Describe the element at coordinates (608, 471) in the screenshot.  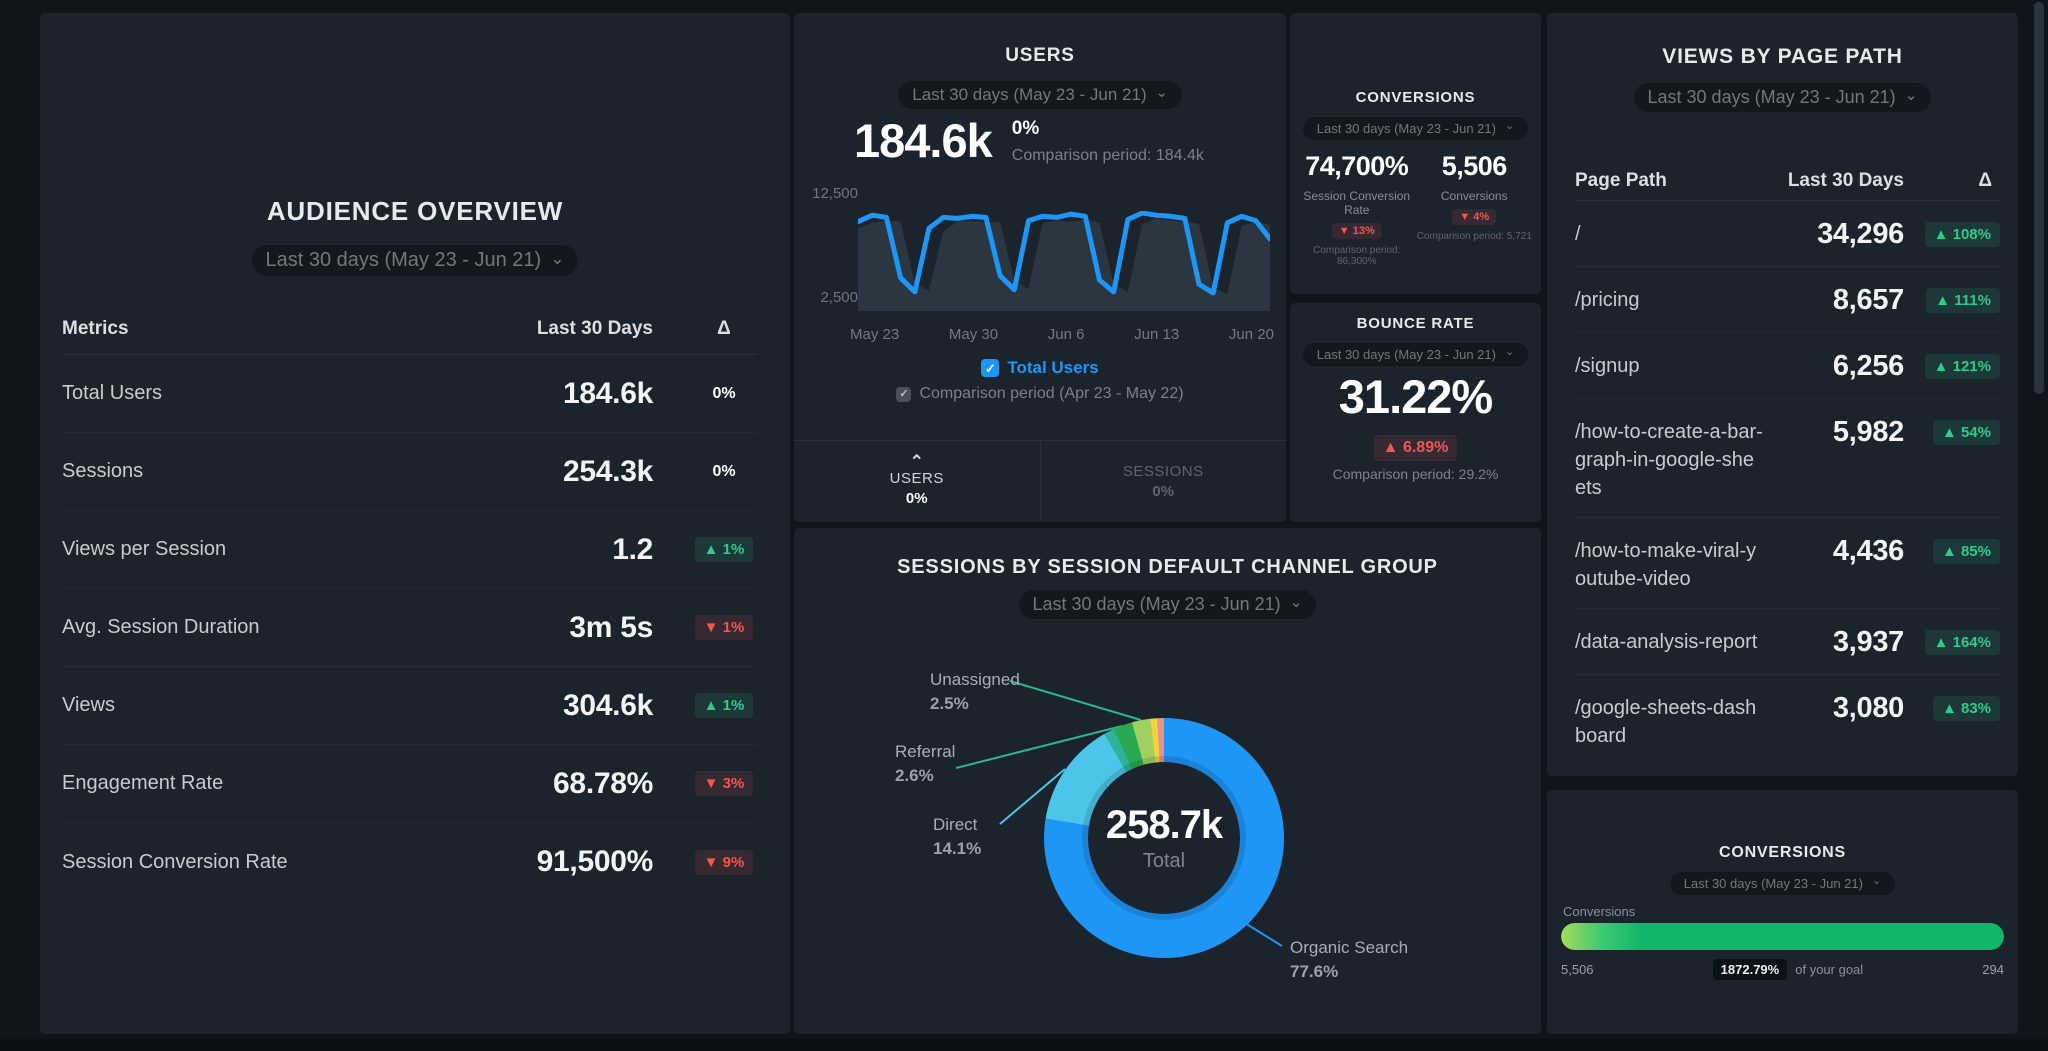
I see `metric-value: 254.3k` at that location.